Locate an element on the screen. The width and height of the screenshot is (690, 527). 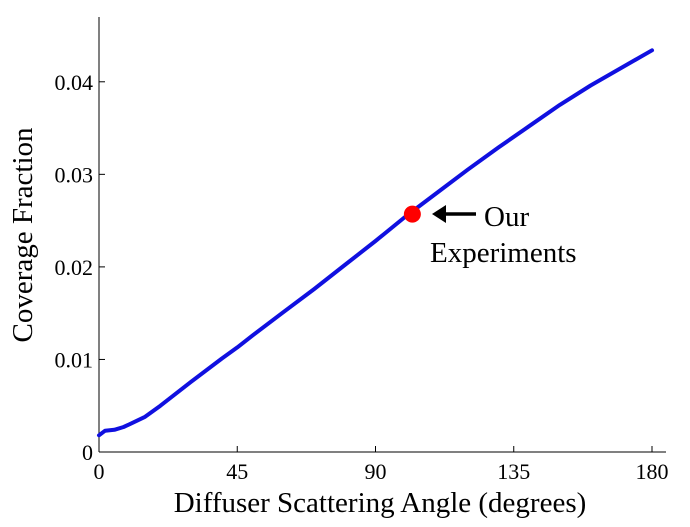
y-tick-label: 0.02 is located at coordinates (74, 267).